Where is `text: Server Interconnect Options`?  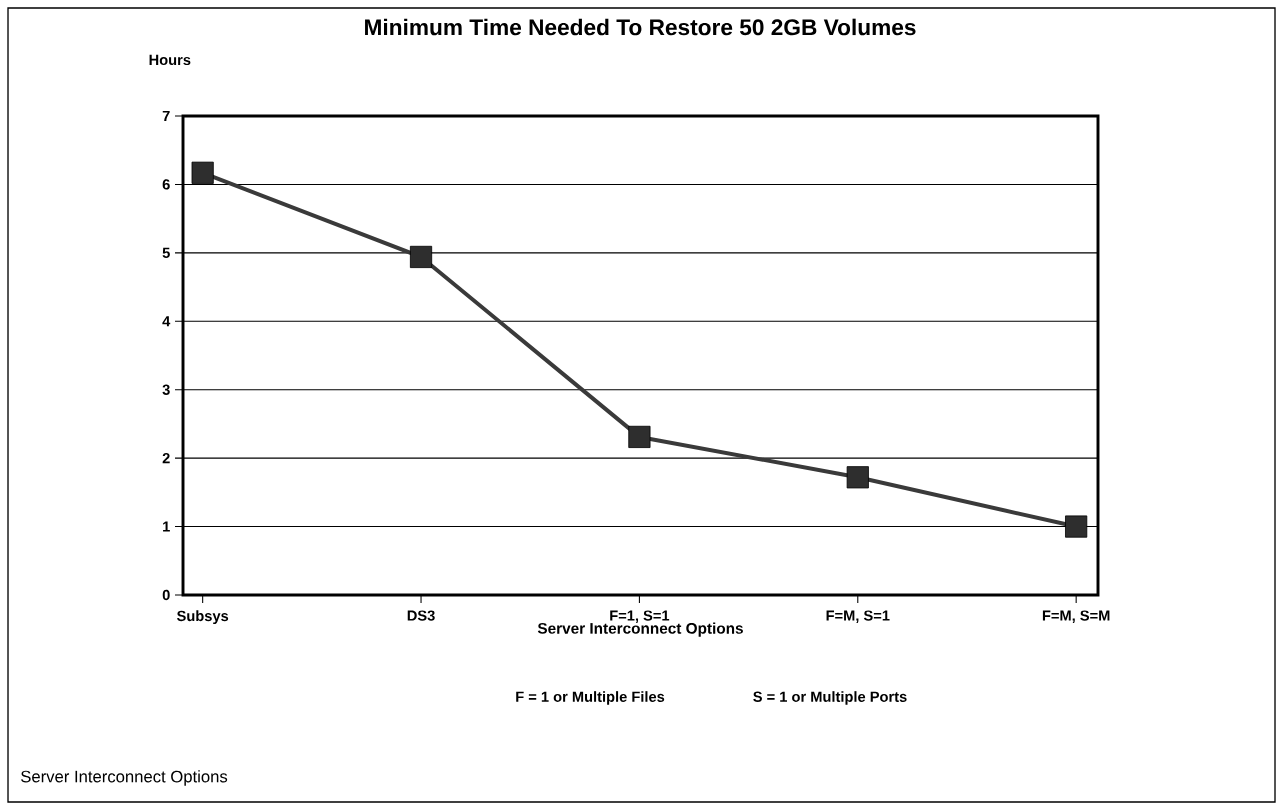 text: Server Interconnect Options is located at coordinates (124, 778).